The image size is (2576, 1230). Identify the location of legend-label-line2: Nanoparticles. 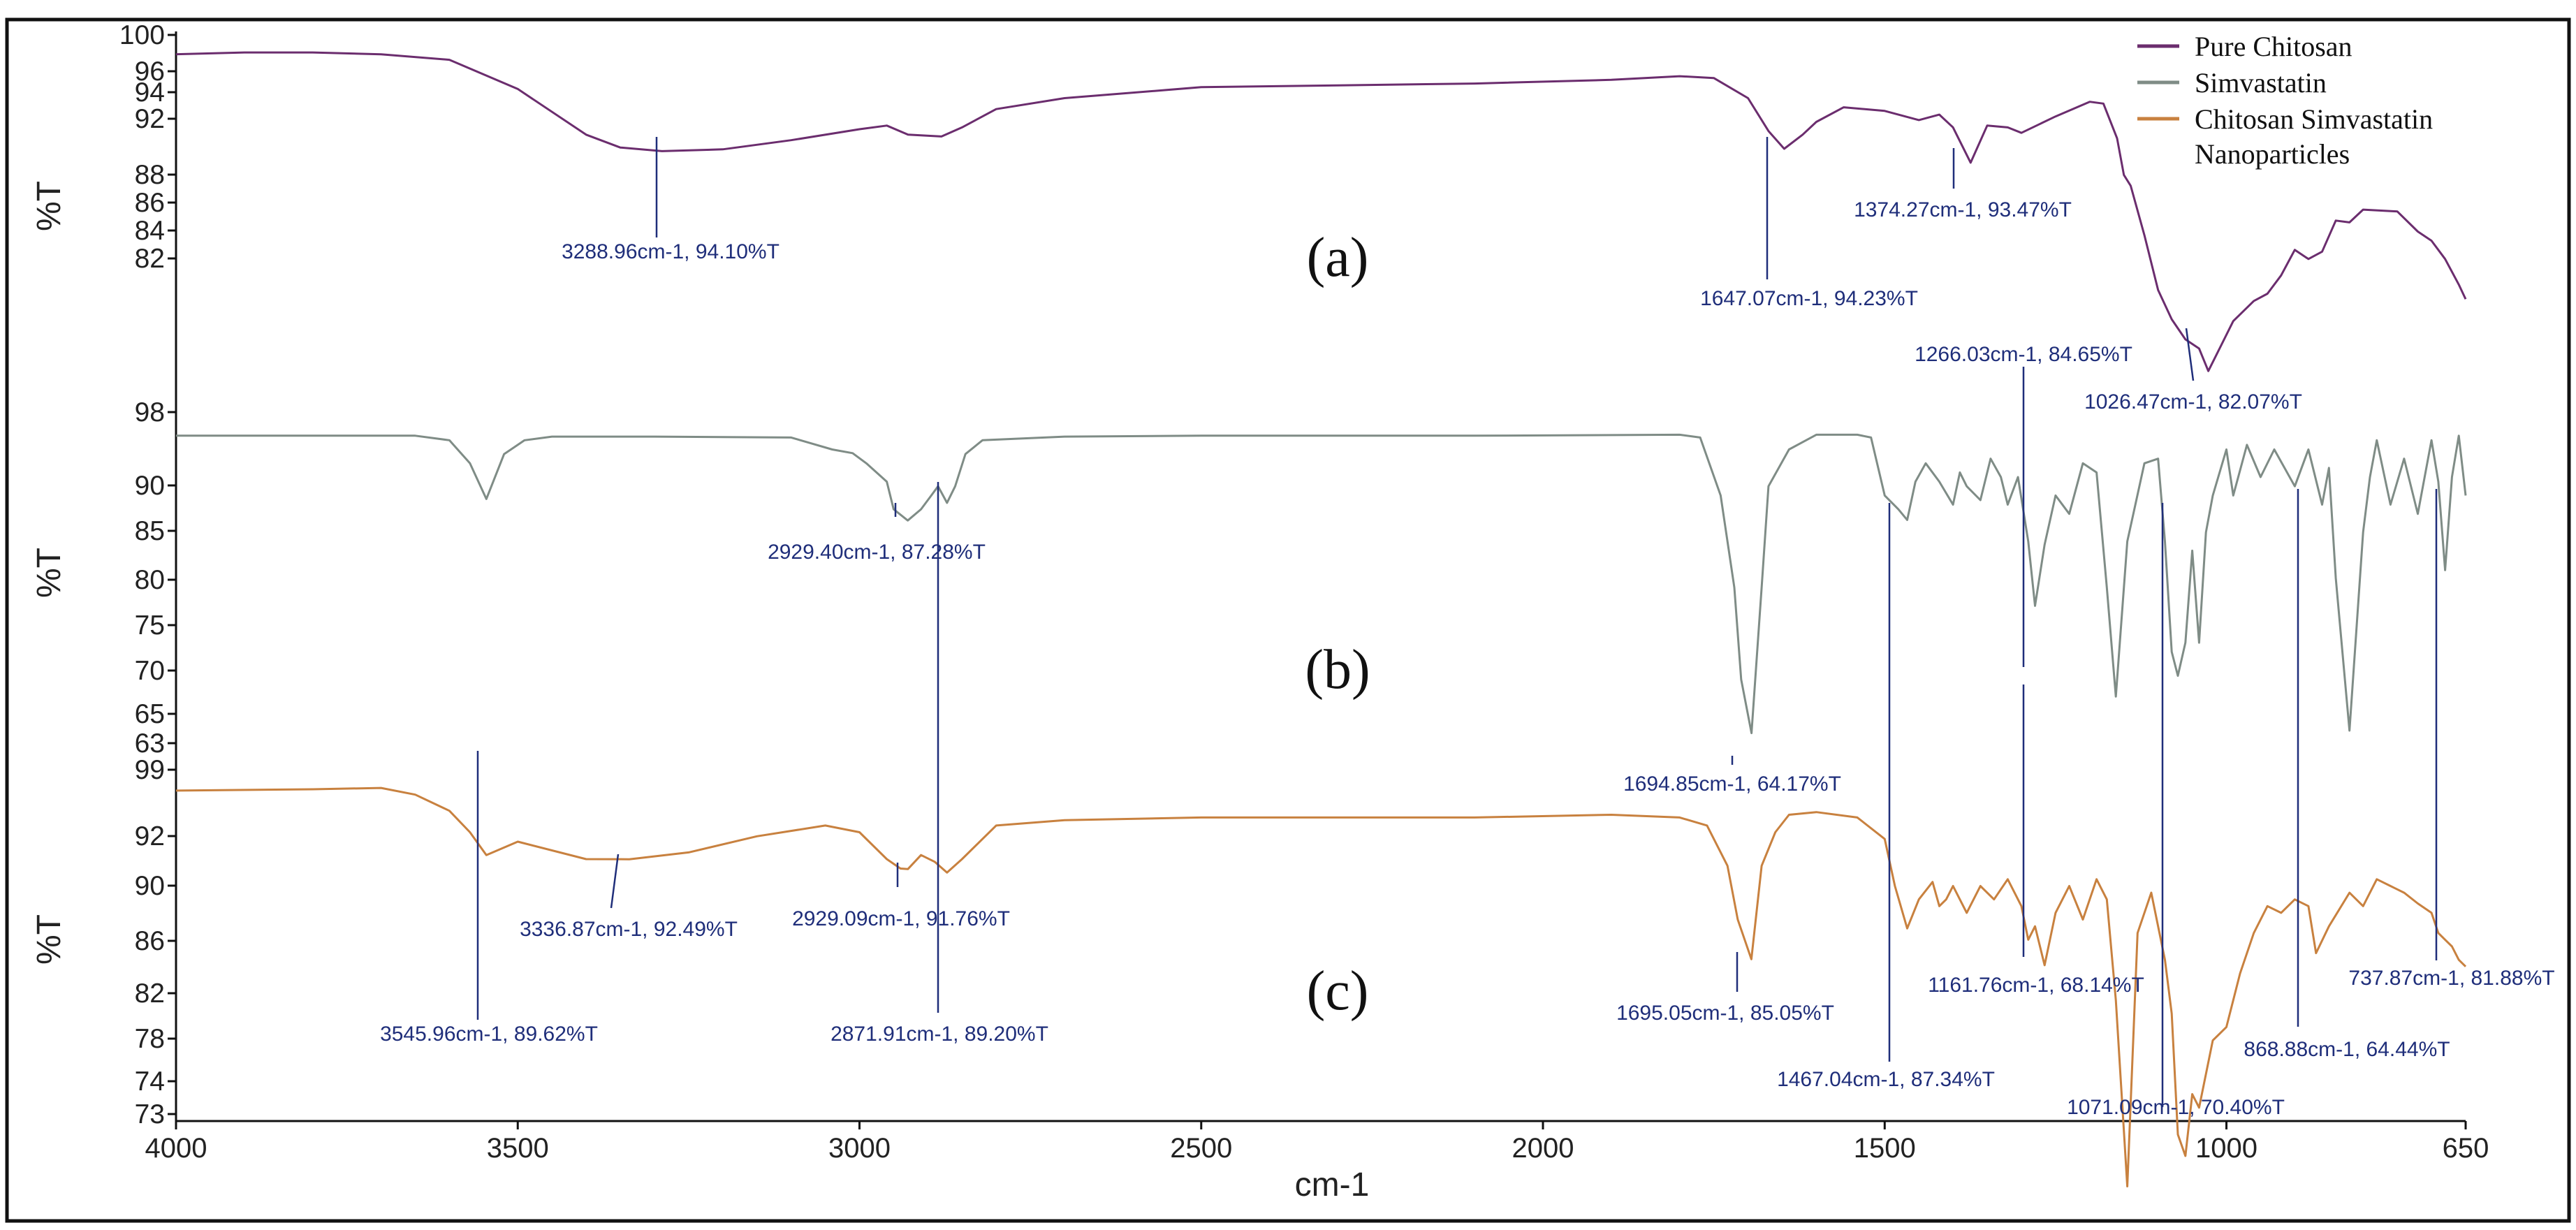
(2272, 154).